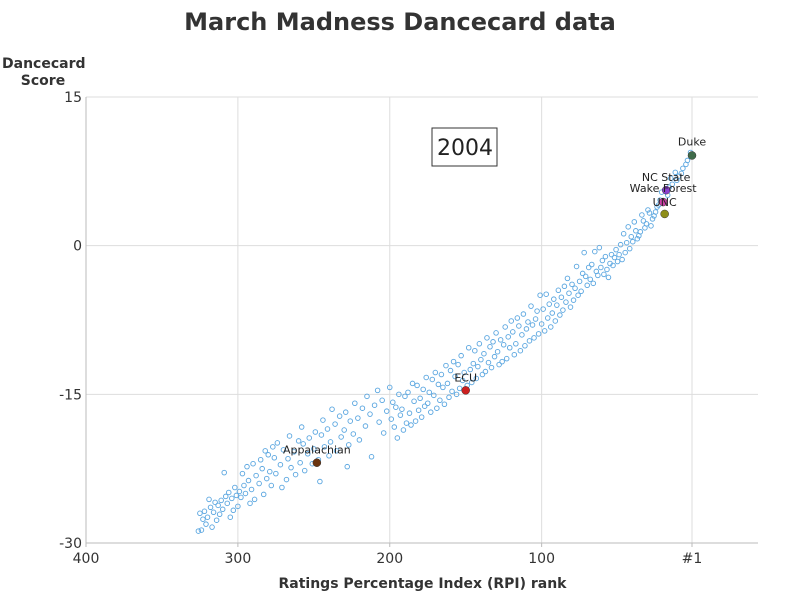 The height and width of the screenshot is (600, 800). Describe the element at coordinates (86, 559) in the screenshot. I see `x-tick-label-0: 400` at that location.